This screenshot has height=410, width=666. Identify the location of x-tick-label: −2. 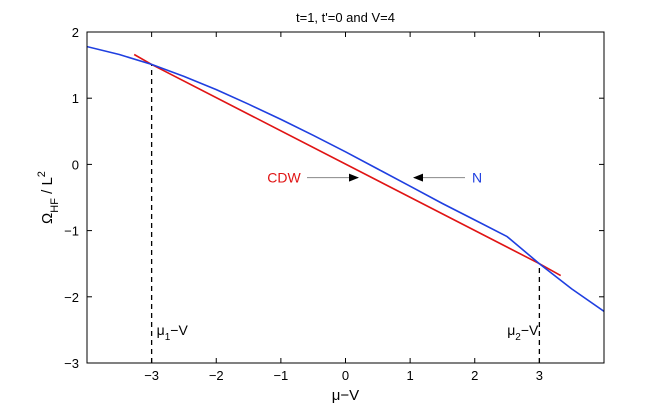
(216, 375).